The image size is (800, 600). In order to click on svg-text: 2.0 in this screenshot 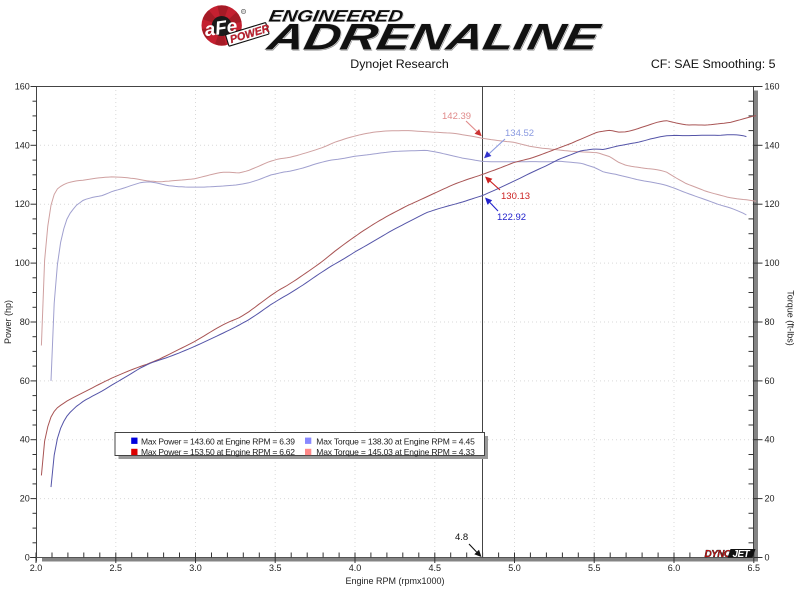, I will do `click(36, 568)`.